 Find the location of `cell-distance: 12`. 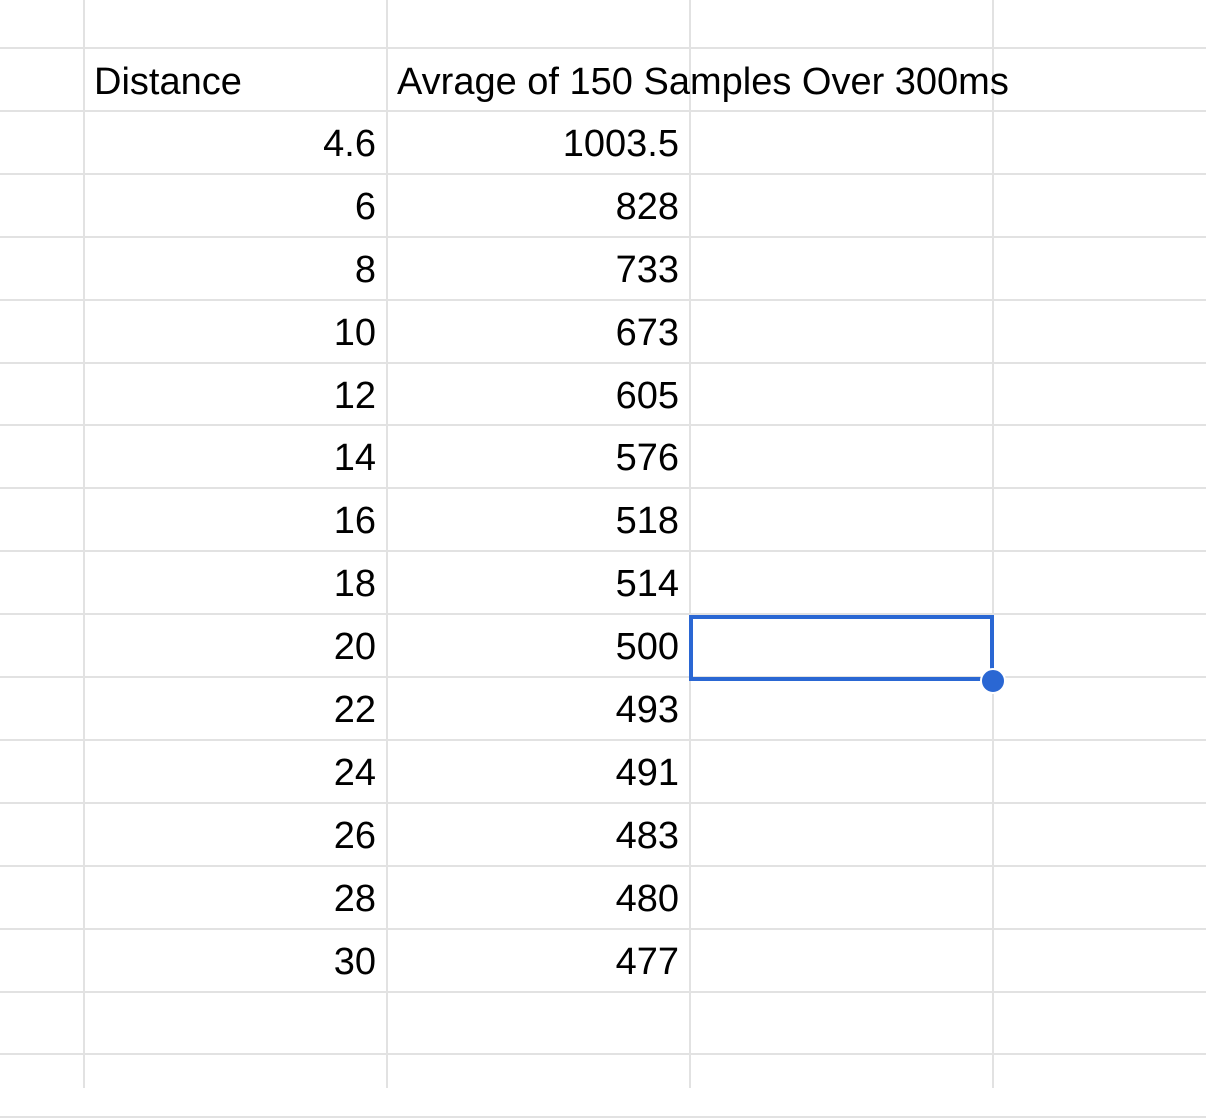

cell-distance: 12 is located at coordinates (354, 396).